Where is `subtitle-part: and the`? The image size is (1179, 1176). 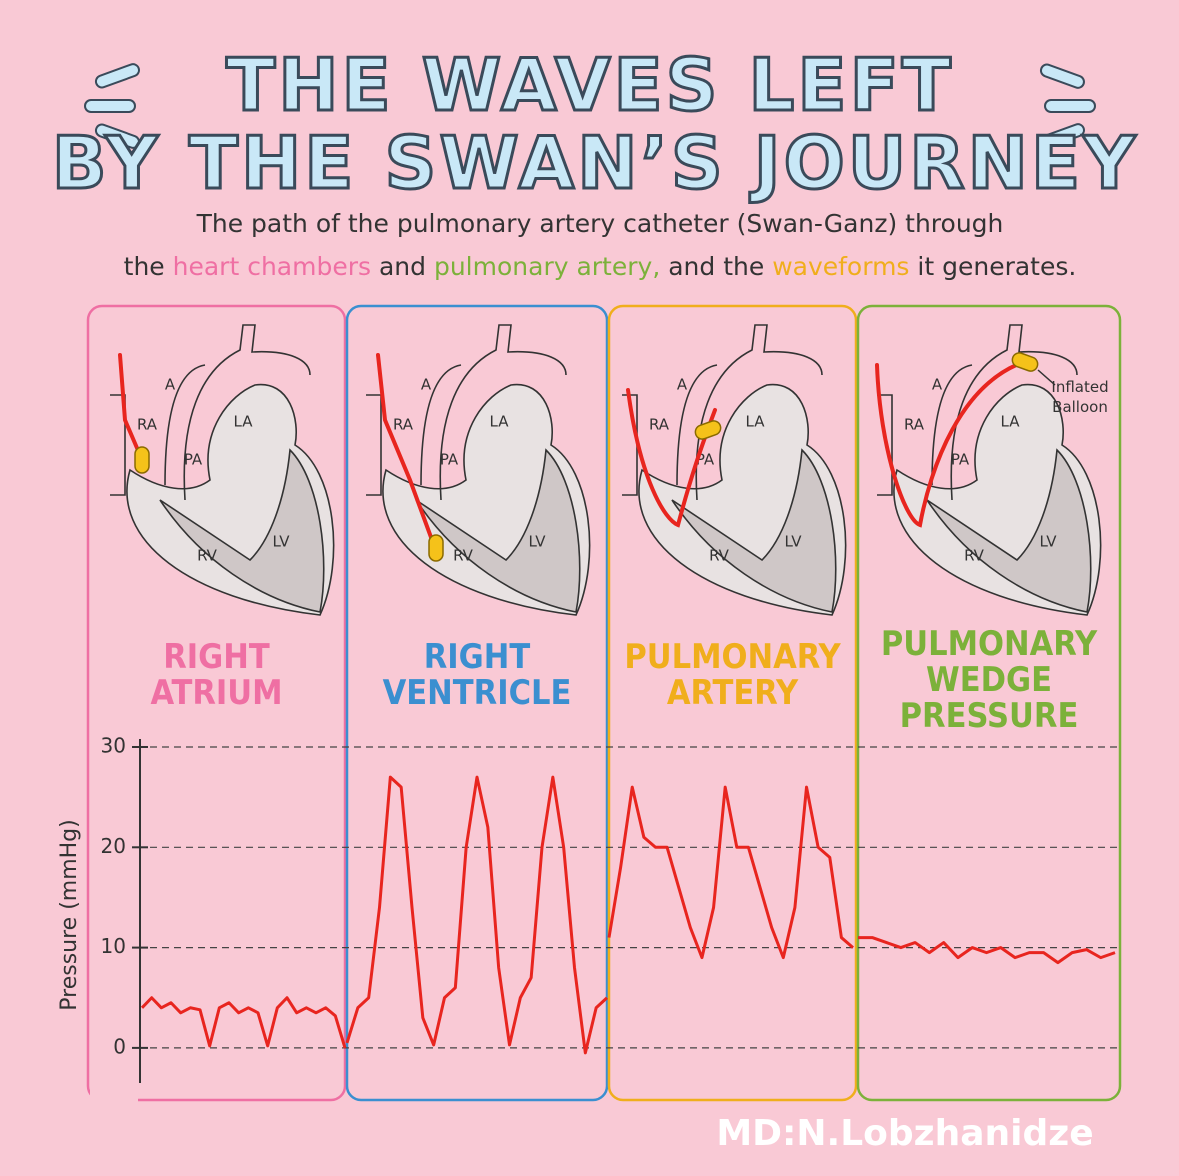 subtitle-part: and the is located at coordinates (716, 266).